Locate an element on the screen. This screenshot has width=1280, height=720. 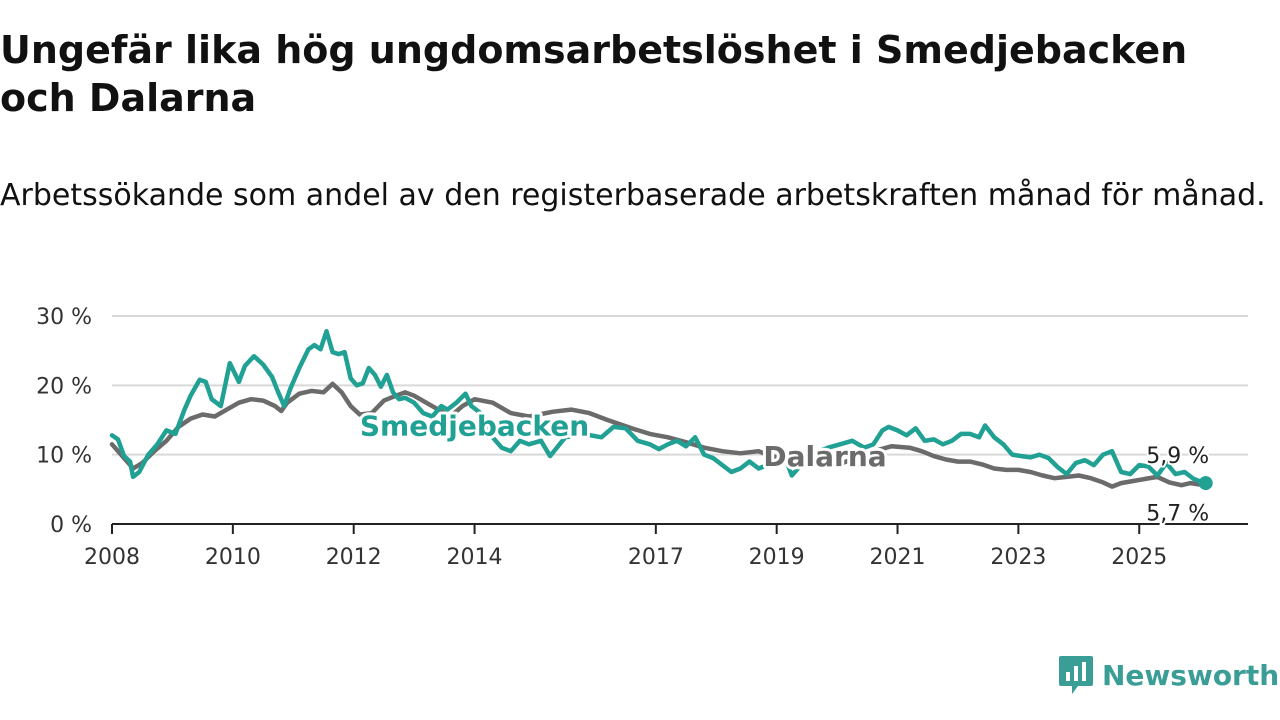
x-tick-label: 2017 is located at coordinates (656, 557).